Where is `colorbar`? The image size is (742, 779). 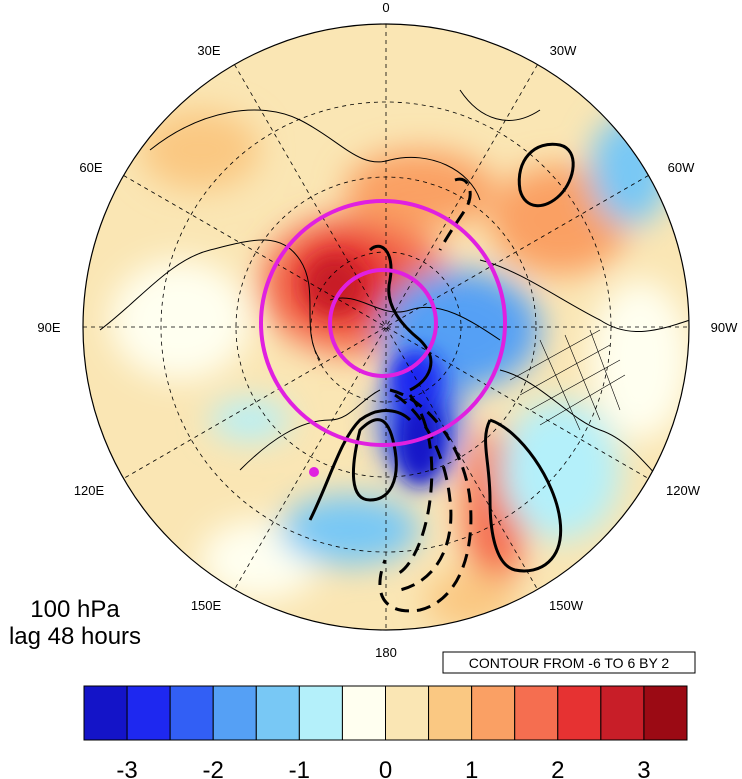
colorbar is located at coordinates (385, 713).